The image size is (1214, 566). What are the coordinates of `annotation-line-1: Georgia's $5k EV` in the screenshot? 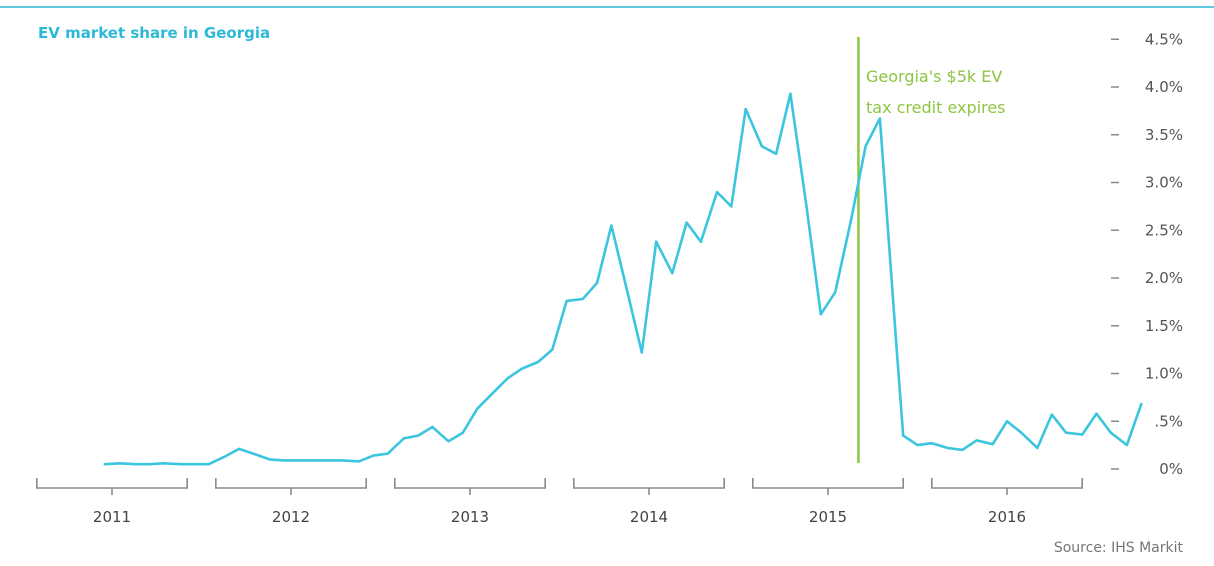 It's located at (934, 76).